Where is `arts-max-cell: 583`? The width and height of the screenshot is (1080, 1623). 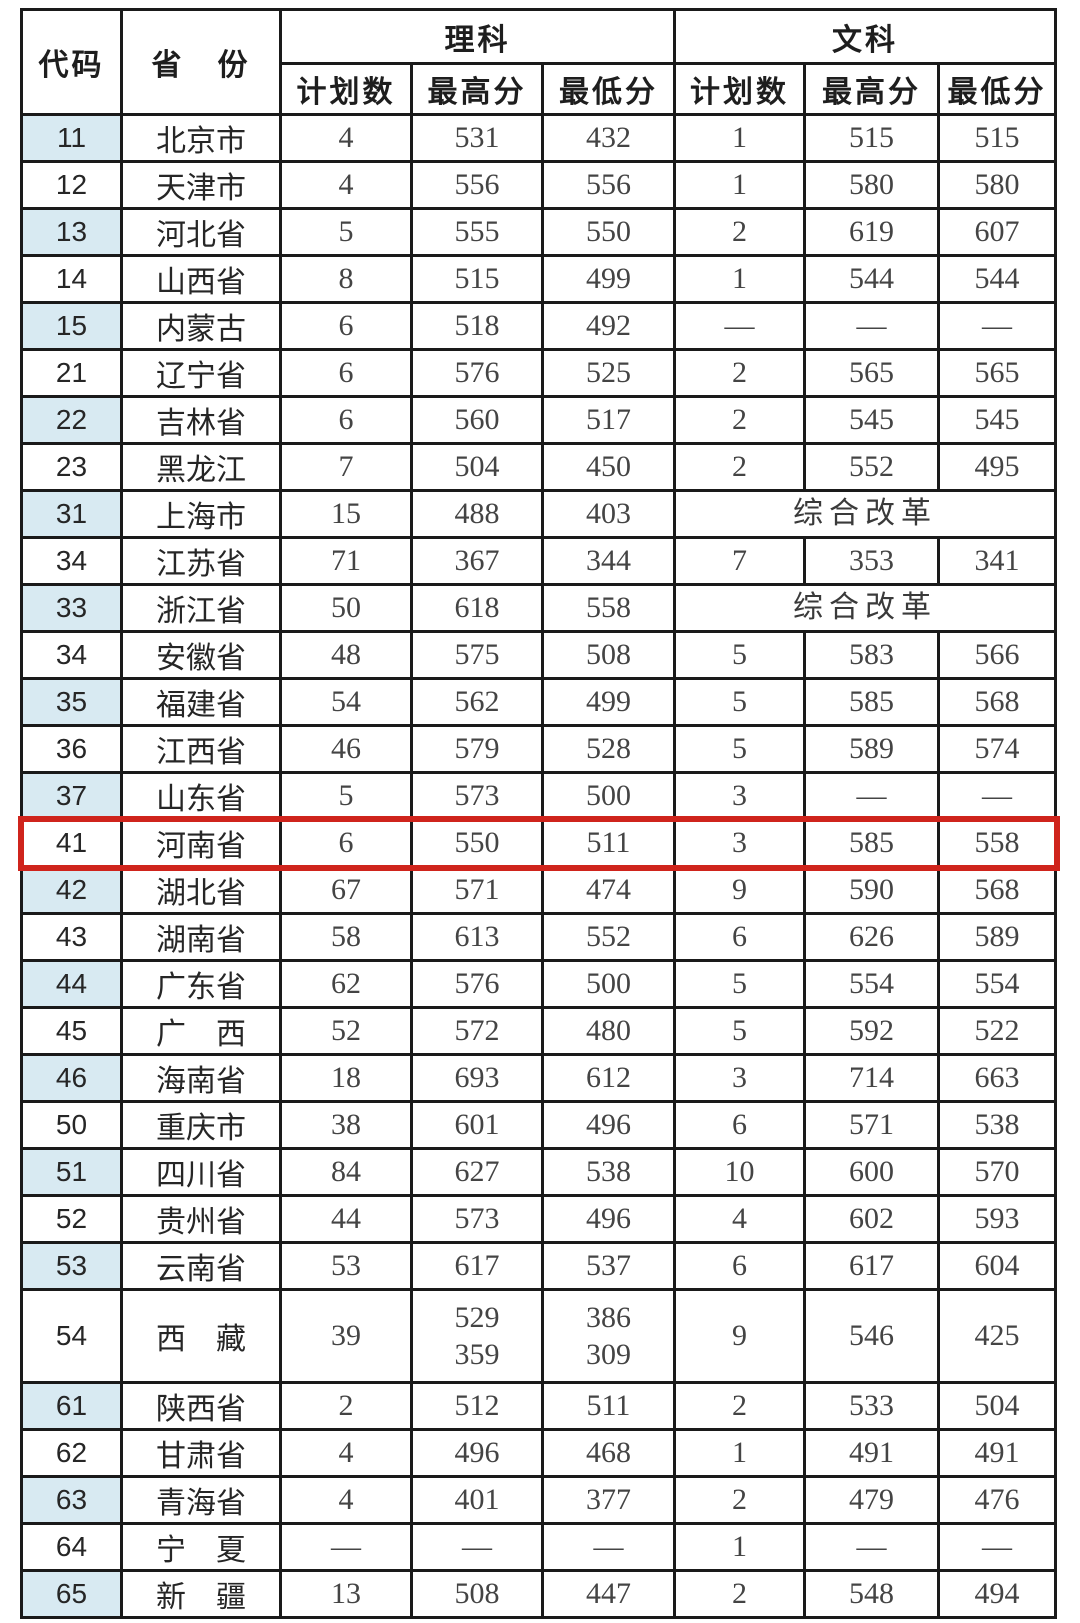
arts-max-cell: 583 is located at coordinates (871, 655).